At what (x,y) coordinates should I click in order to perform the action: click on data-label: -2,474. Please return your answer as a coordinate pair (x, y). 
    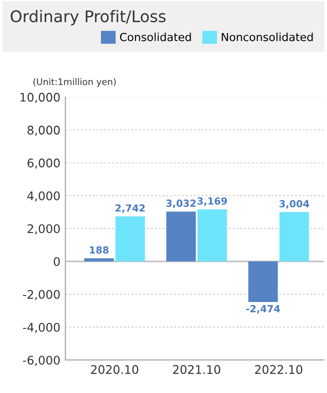
    Looking at the image, I should click on (263, 309).